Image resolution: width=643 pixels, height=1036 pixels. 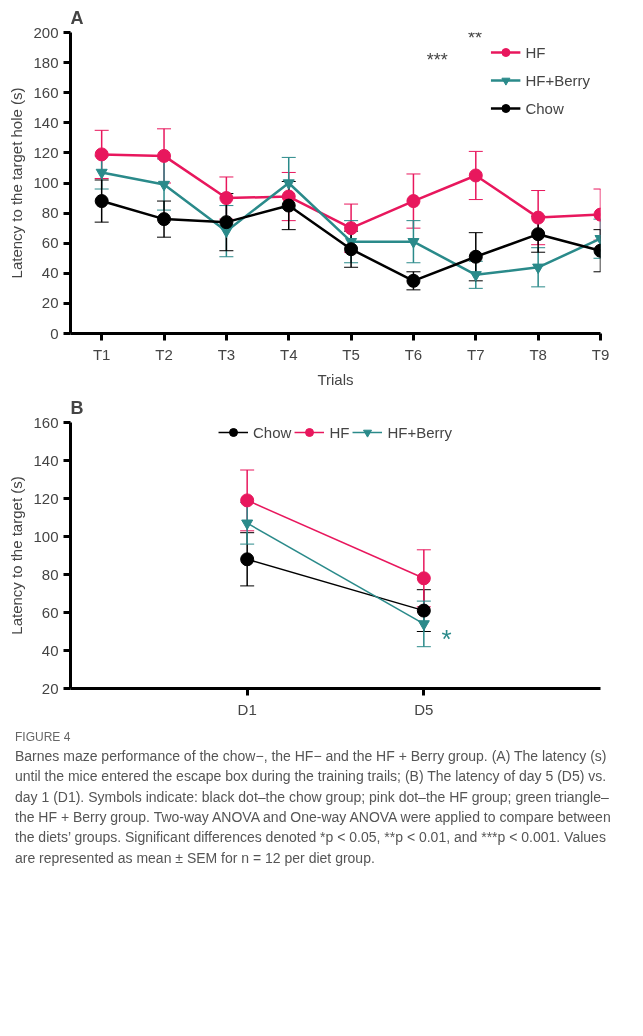 I want to click on y-tick-label: 200, so click(x=46, y=32).